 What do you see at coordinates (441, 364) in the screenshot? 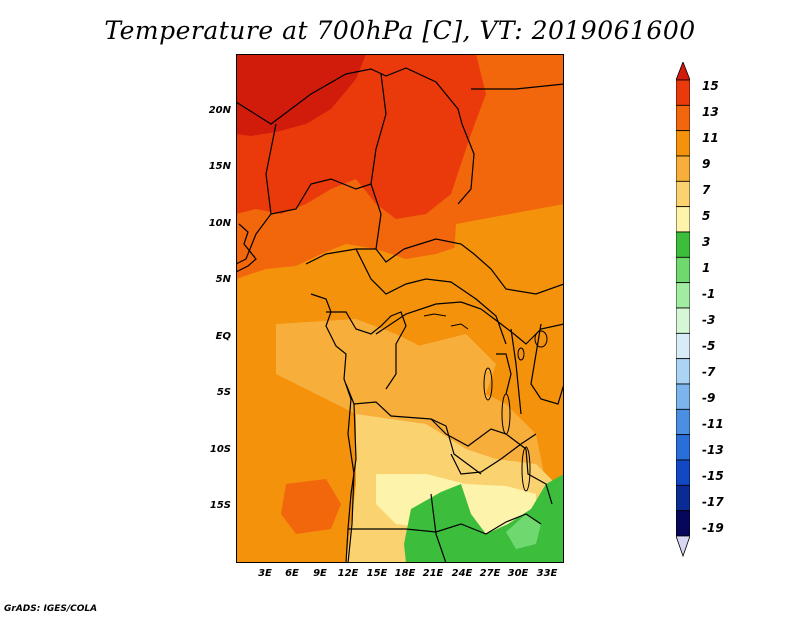
I see `temp-band-7-center` at bounding box center [441, 364].